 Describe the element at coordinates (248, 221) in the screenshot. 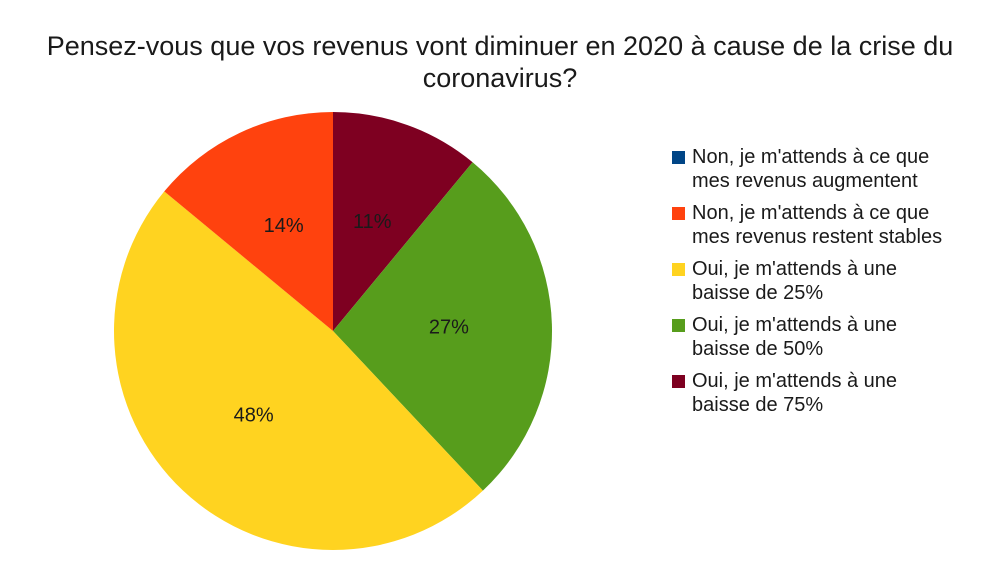

I see `pie-slice-stables` at that location.